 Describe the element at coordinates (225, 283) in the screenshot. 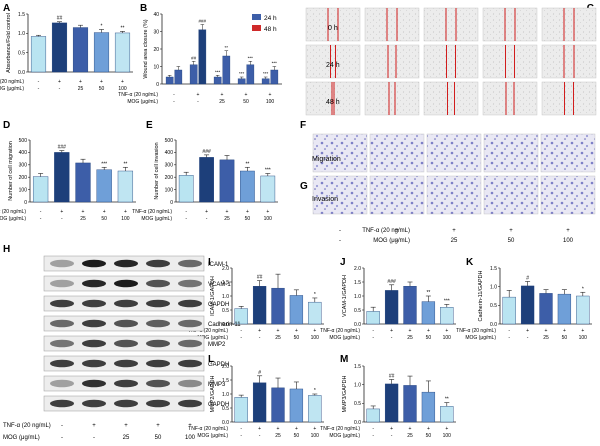

I see `y-tick-label: 1.5` at that location.